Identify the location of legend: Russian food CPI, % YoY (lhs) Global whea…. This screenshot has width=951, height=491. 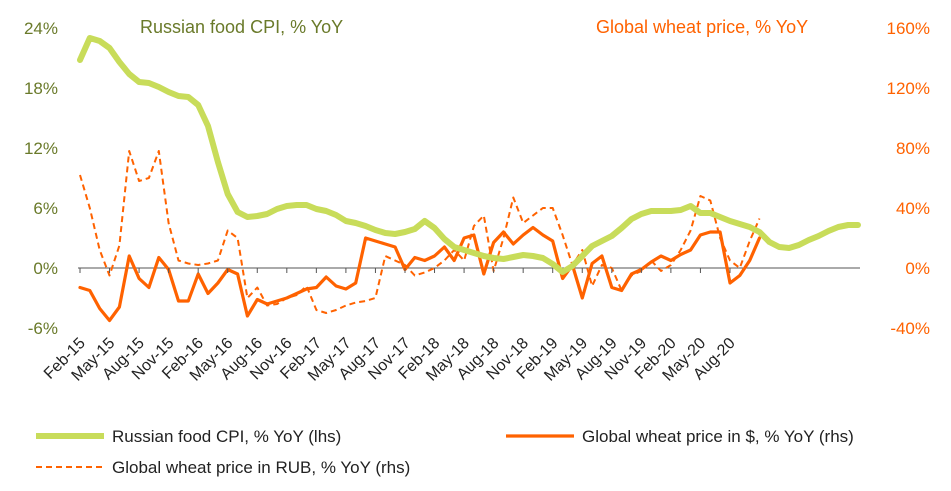
(445, 452).